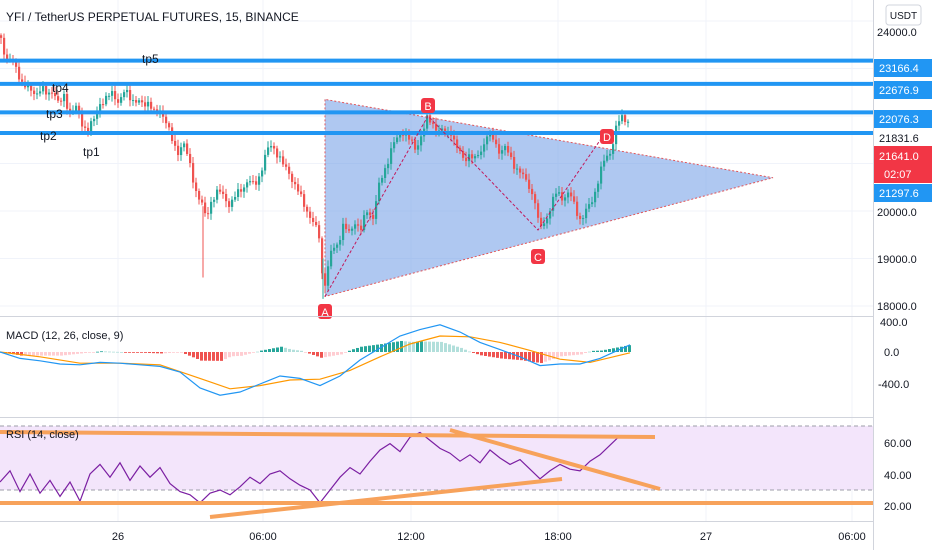 The width and height of the screenshot is (932, 550). What do you see at coordinates (91, 152) in the screenshot?
I see `tp-label: tp1` at bounding box center [91, 152].